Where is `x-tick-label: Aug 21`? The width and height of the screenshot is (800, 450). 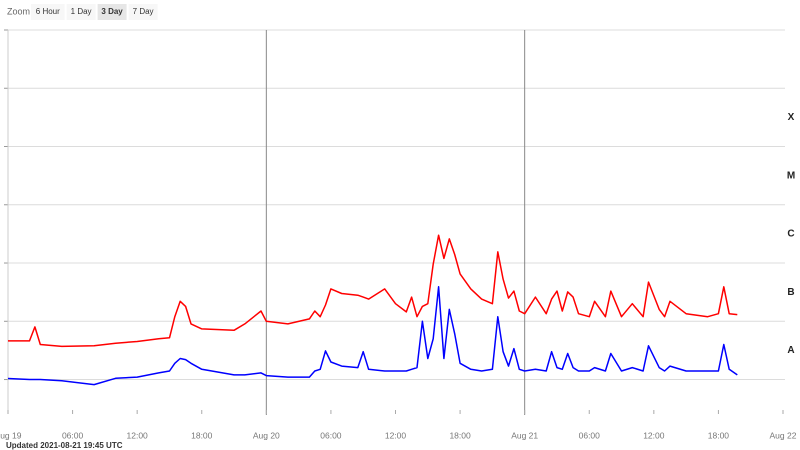 x-tick-label: Aug 21 is located at coordinates (524, 435).